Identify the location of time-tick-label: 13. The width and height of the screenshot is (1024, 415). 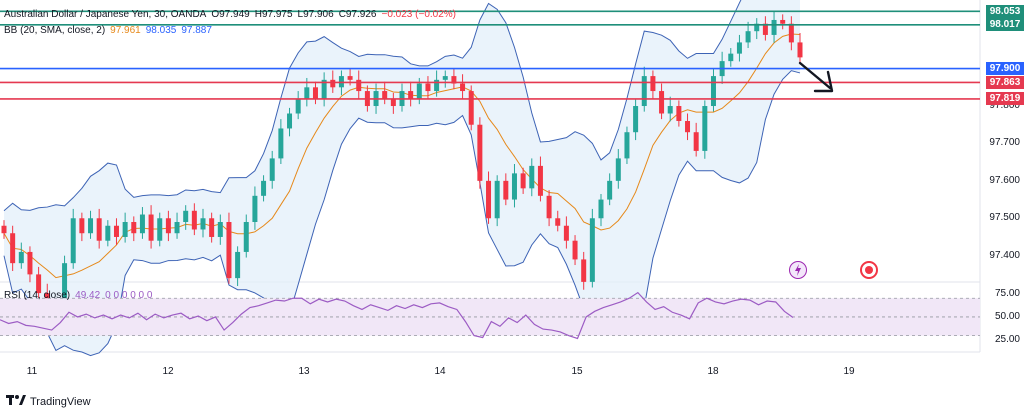
(304, 371).